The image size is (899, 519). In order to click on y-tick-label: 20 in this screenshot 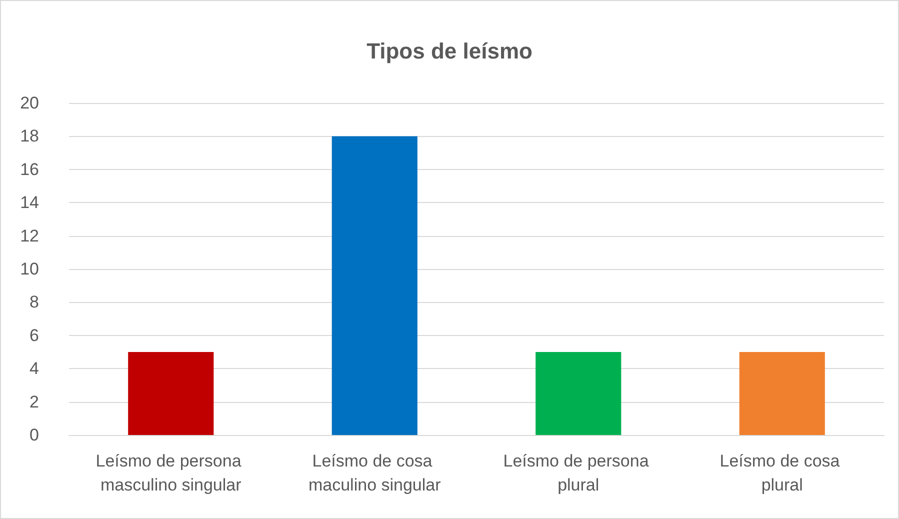, I will do `click(29, 103)`.